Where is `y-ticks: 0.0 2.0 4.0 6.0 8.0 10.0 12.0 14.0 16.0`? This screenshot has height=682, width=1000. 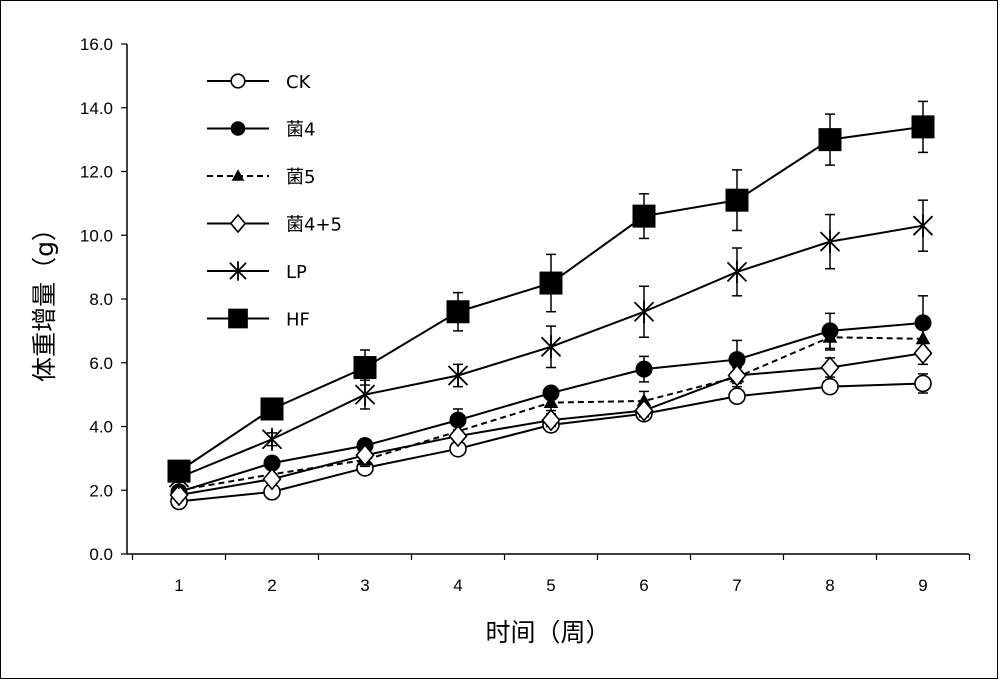 y-ticks: 0.0 2.0 4.0 6.0 8.0 10.0 12.0 14.0 16.0 is located at coordinates (103, 299).